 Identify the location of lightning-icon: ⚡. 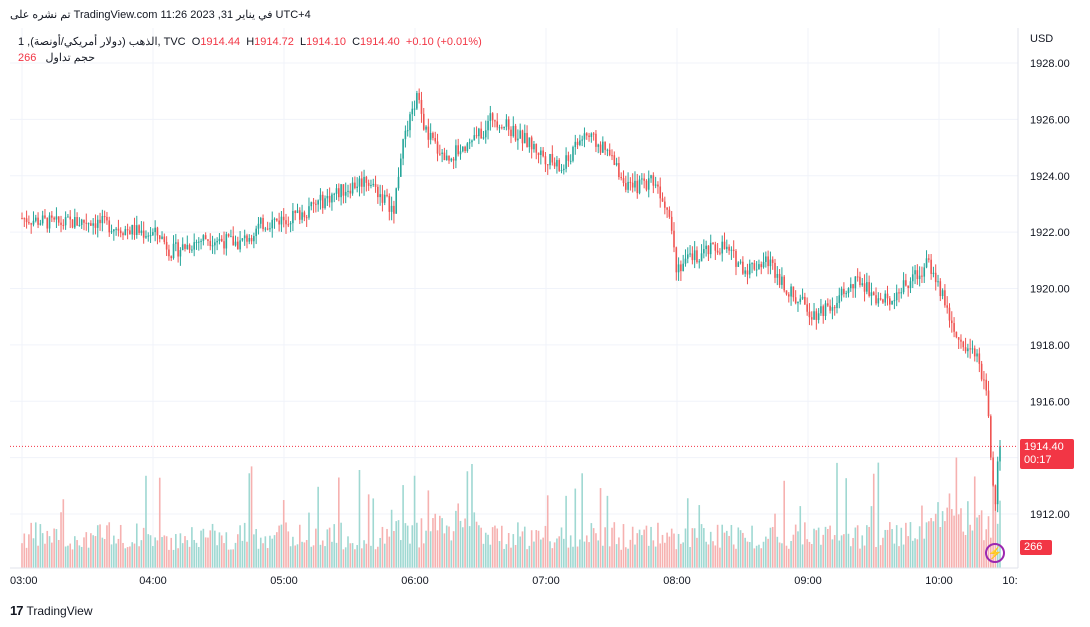
(995, 553).